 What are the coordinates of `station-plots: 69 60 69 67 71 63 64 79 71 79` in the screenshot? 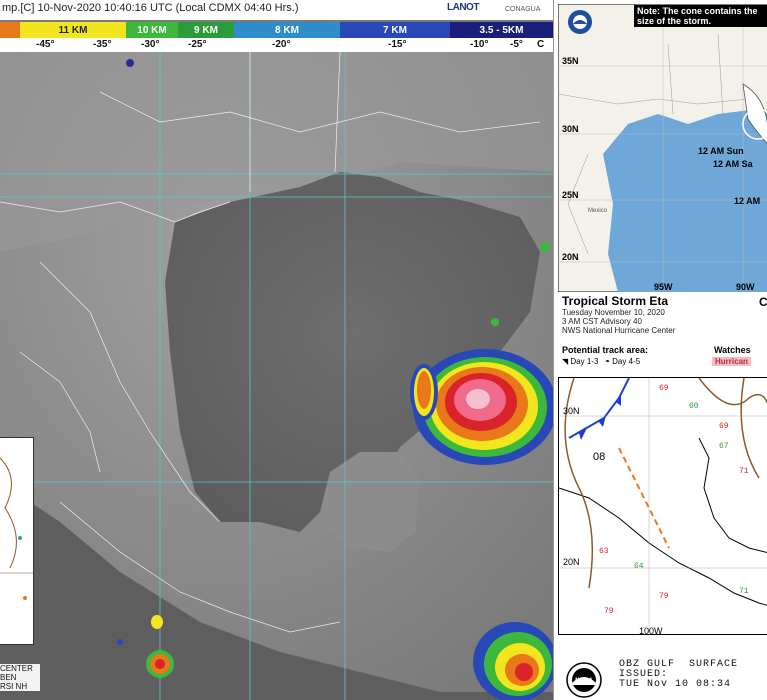 It's located at (674, 500).